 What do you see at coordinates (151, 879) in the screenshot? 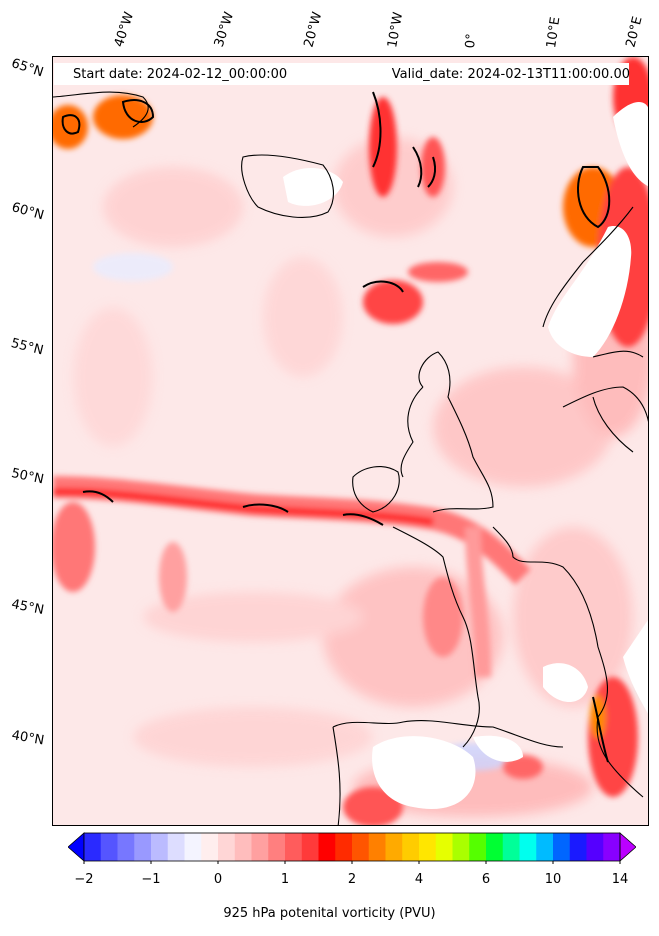
I see `colorbar-tick-label: −1` at bounding box center [151, 879].